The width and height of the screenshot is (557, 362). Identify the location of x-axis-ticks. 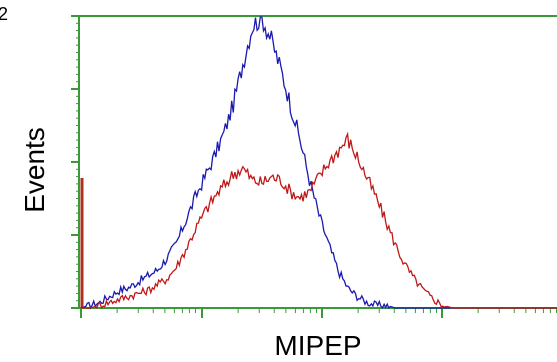
(318, 313).